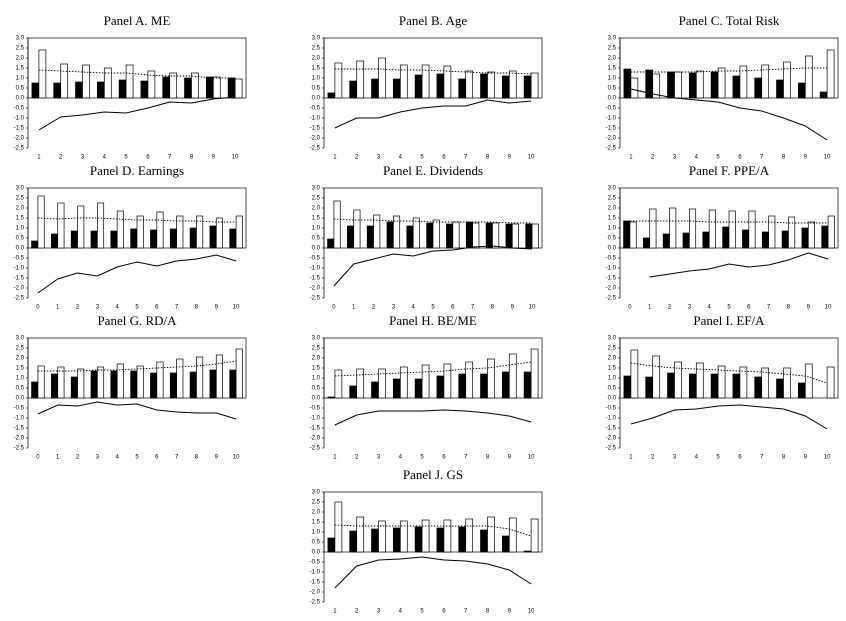 This screenshot has width=846, height=621. What do you see at coordinates (729, 320) in the screenshot?
I see `panel-title: Panel I. EF/A` at bounding box center [729, 320].